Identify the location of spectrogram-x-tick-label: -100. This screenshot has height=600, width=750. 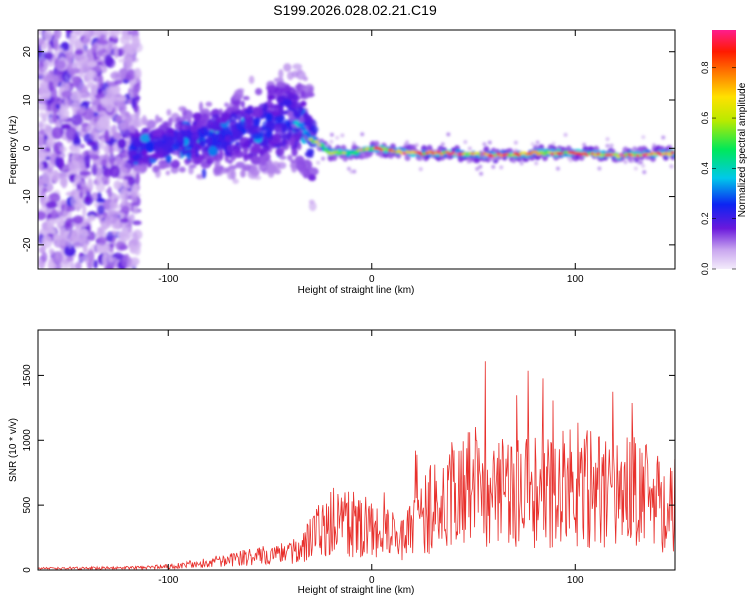
(168, 279).